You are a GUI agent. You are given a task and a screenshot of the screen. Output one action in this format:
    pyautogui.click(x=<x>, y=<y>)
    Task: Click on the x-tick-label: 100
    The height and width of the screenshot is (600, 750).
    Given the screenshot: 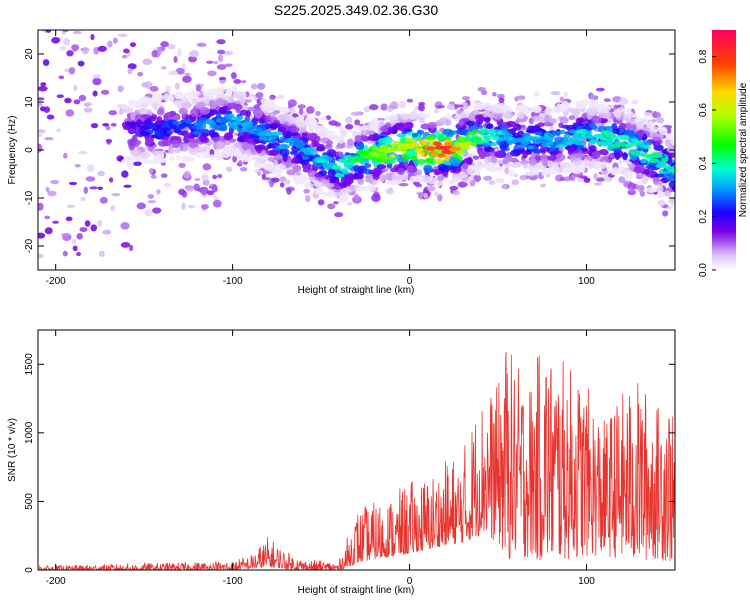 What is the action you would take?
    pyautogui.click(x=586, y=281)
    